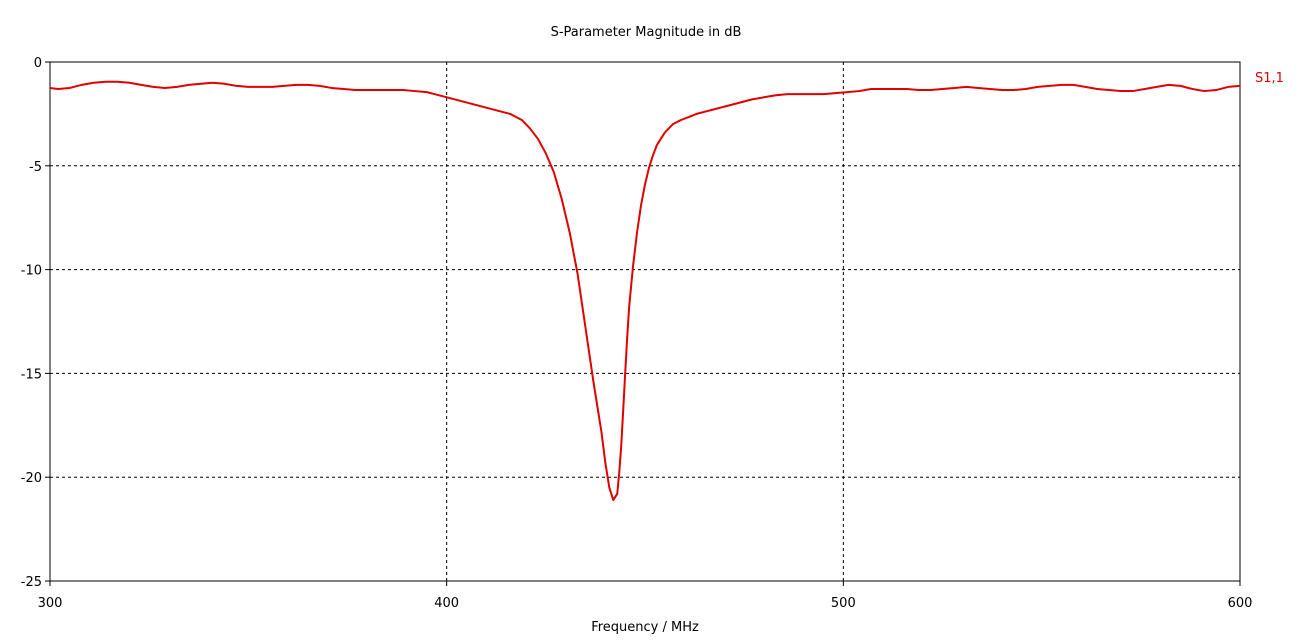 Image resolution: width=1311 pixels, height=644 pixels. I want to click on x-tick-label: 400, so click(446, 603).